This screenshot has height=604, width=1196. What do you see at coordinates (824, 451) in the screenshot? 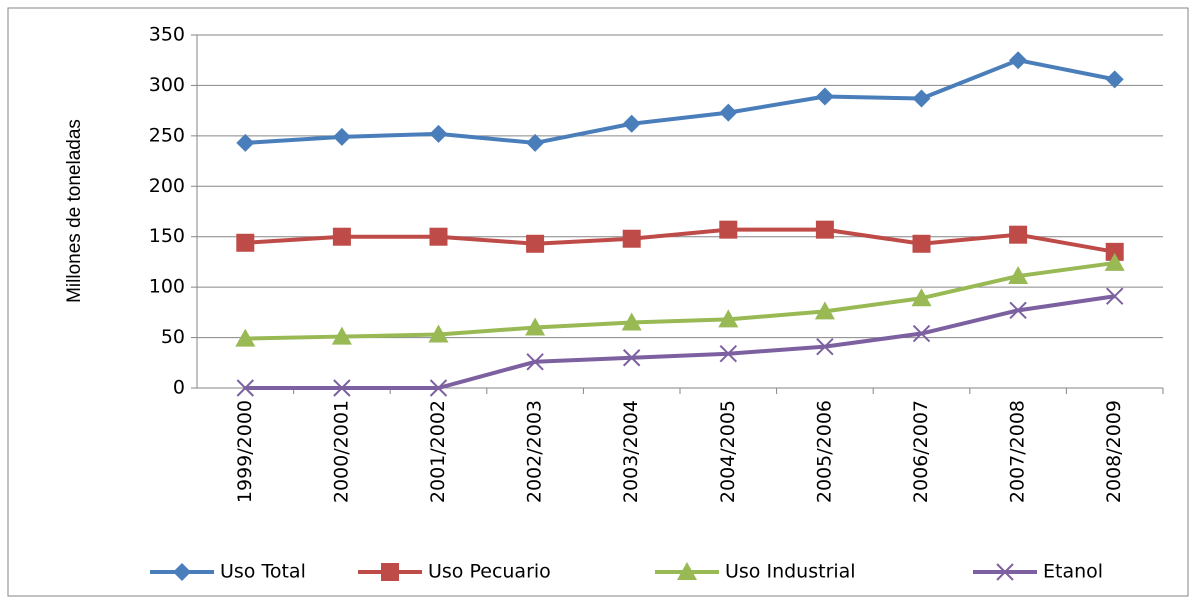
I see `x-tick-label: 2005/2006` at bounding box center [824, 451].